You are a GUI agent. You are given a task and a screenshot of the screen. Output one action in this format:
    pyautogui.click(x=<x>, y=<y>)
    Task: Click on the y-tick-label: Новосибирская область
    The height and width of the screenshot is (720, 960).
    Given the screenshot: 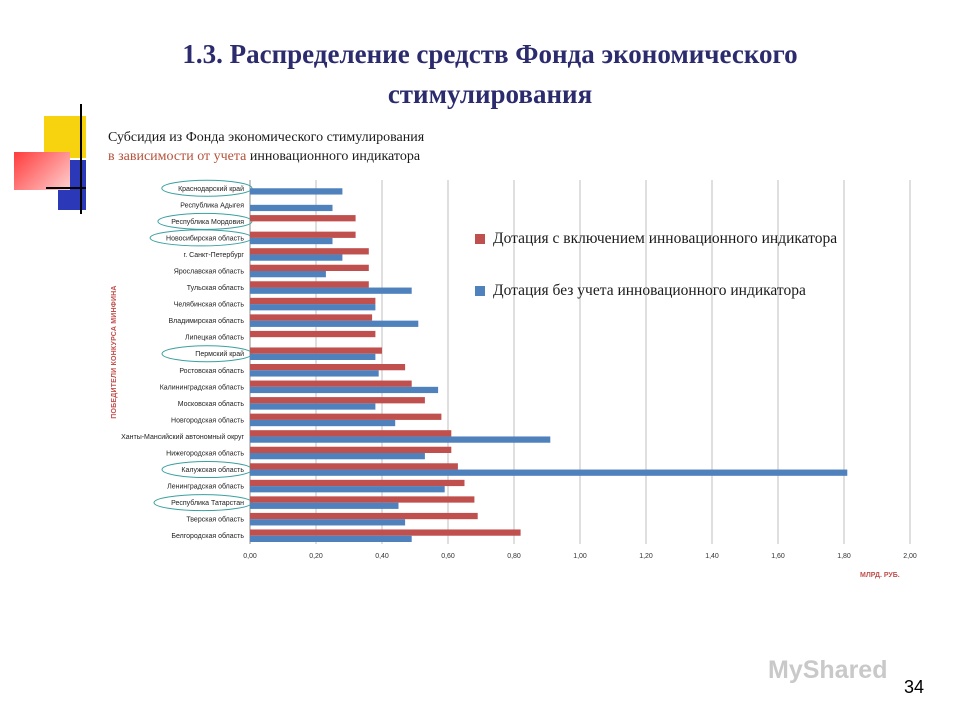 What is the action you would take?
    pyautogui.click(x=205, y=238)
    